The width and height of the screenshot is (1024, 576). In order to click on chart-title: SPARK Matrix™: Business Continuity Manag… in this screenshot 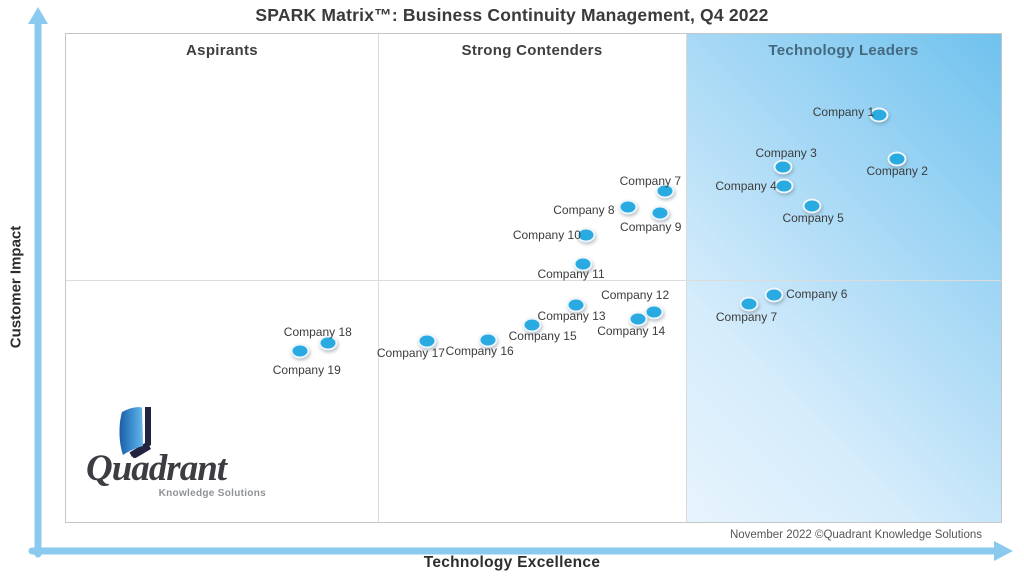, I will do `click(512, 15)`.